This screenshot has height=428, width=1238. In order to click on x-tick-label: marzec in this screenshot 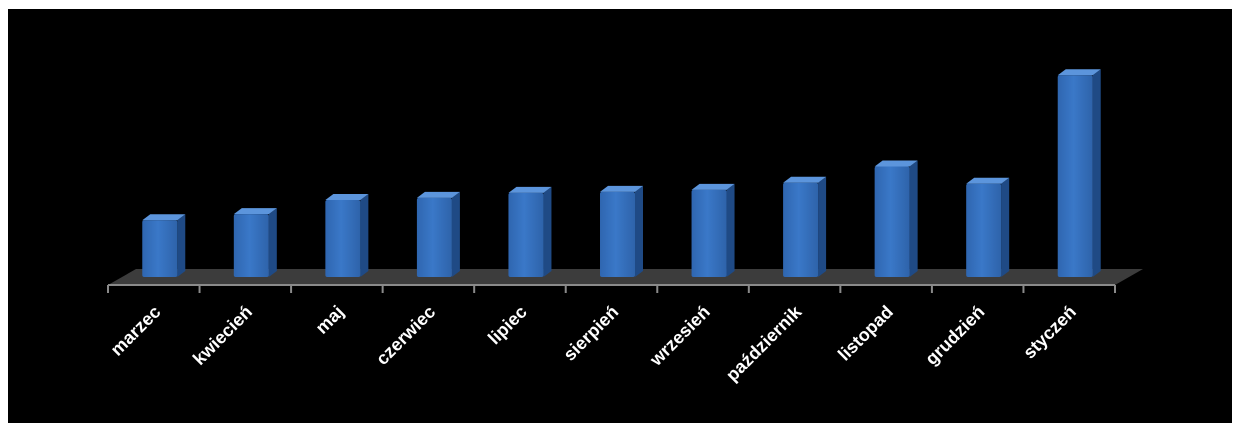, I will do `click(136, 331)`.